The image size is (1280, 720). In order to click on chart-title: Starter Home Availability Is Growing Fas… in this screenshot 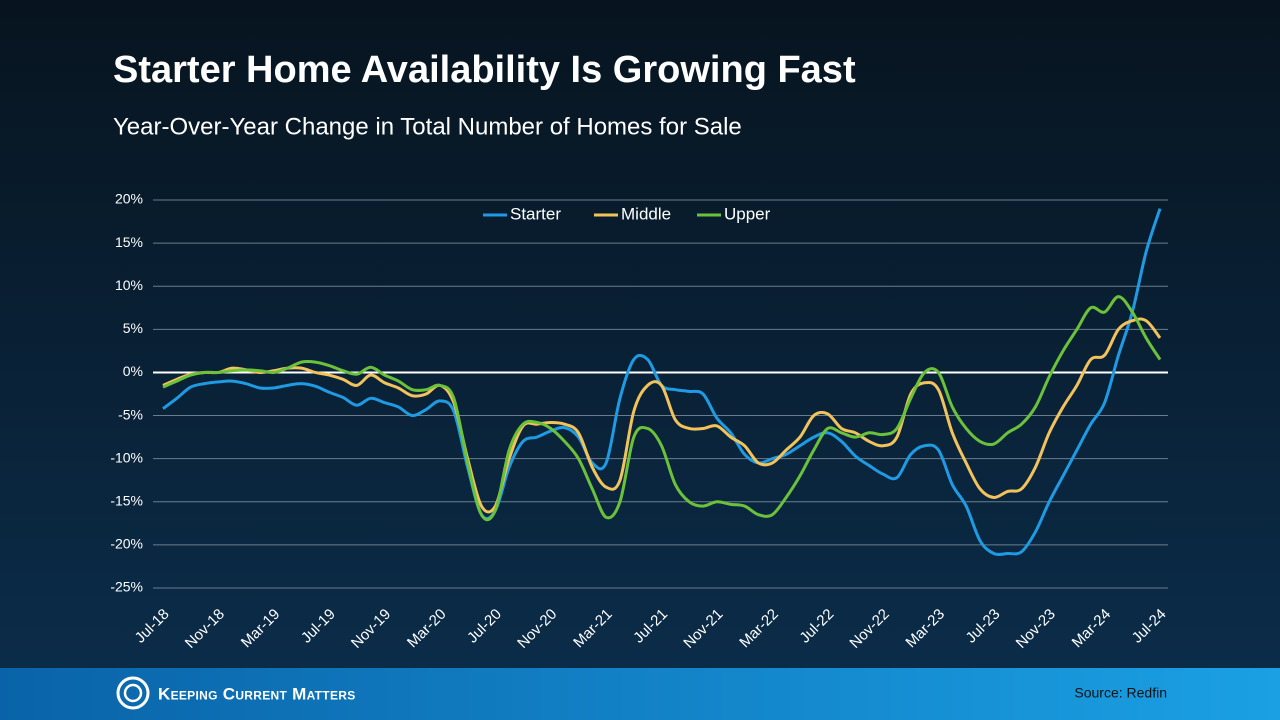, I will do `click(484, 70)`.